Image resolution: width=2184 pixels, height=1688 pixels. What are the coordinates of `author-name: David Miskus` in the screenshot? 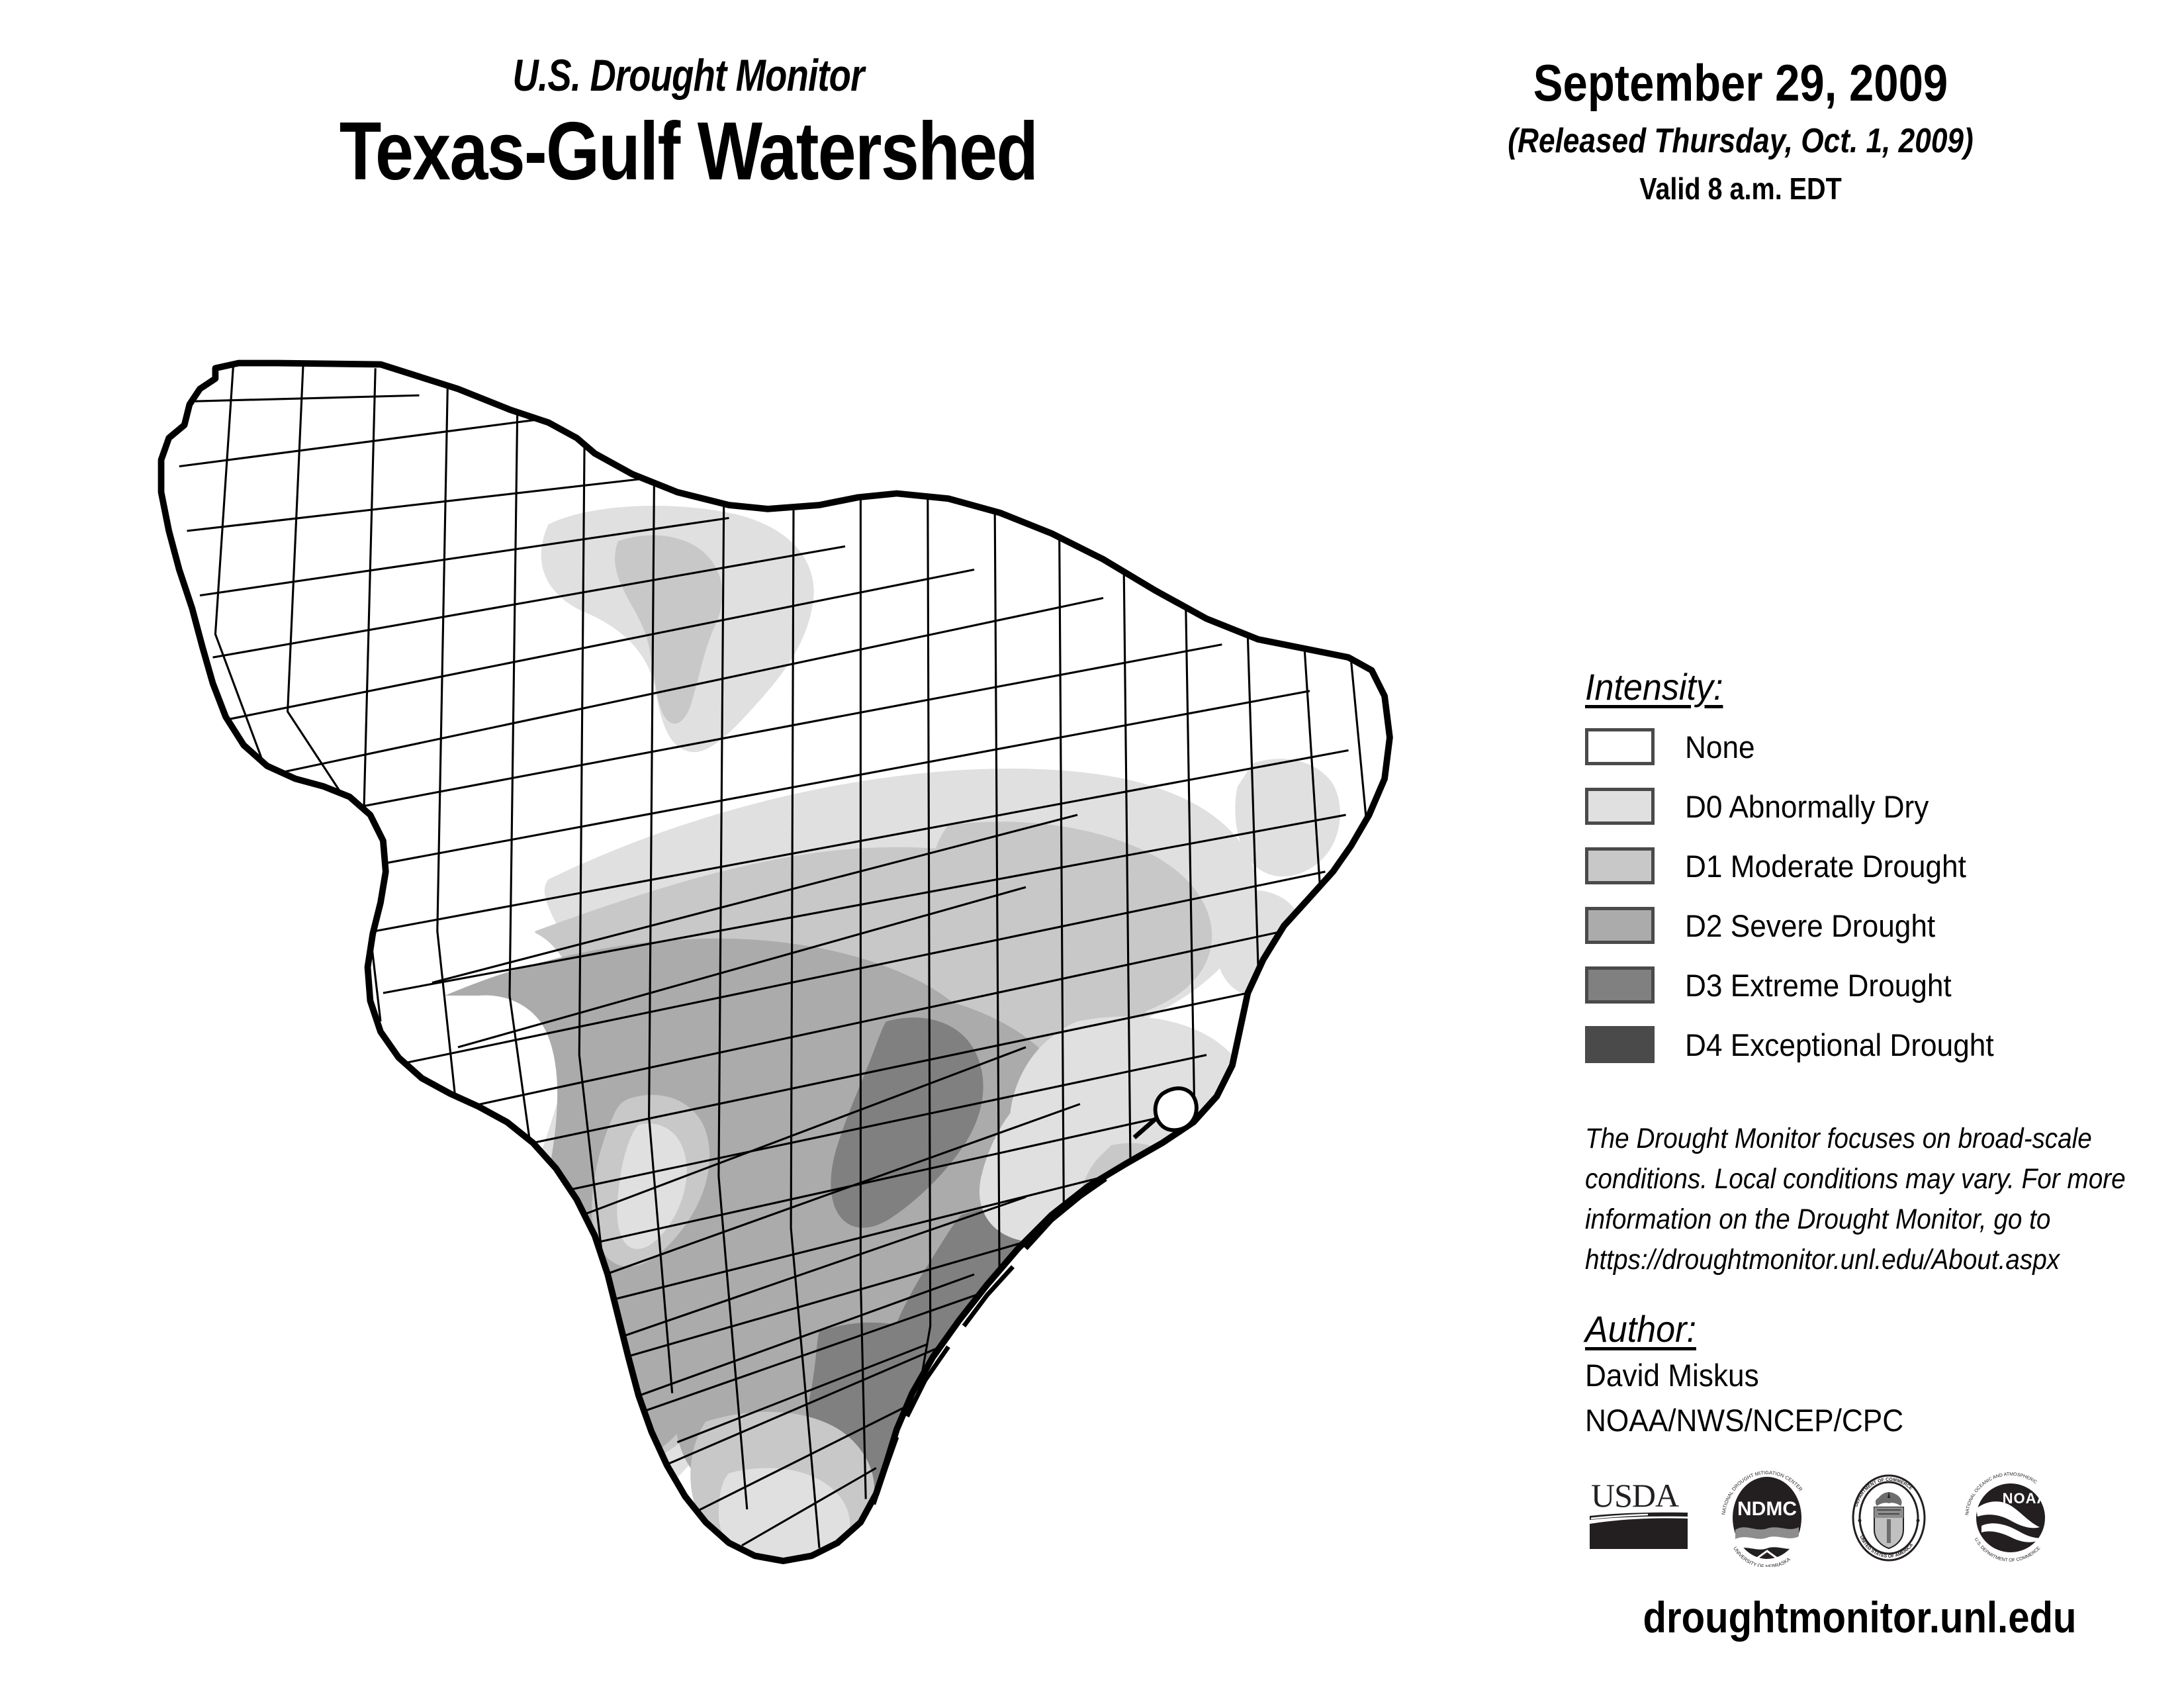 It's located at (1672, 1376).